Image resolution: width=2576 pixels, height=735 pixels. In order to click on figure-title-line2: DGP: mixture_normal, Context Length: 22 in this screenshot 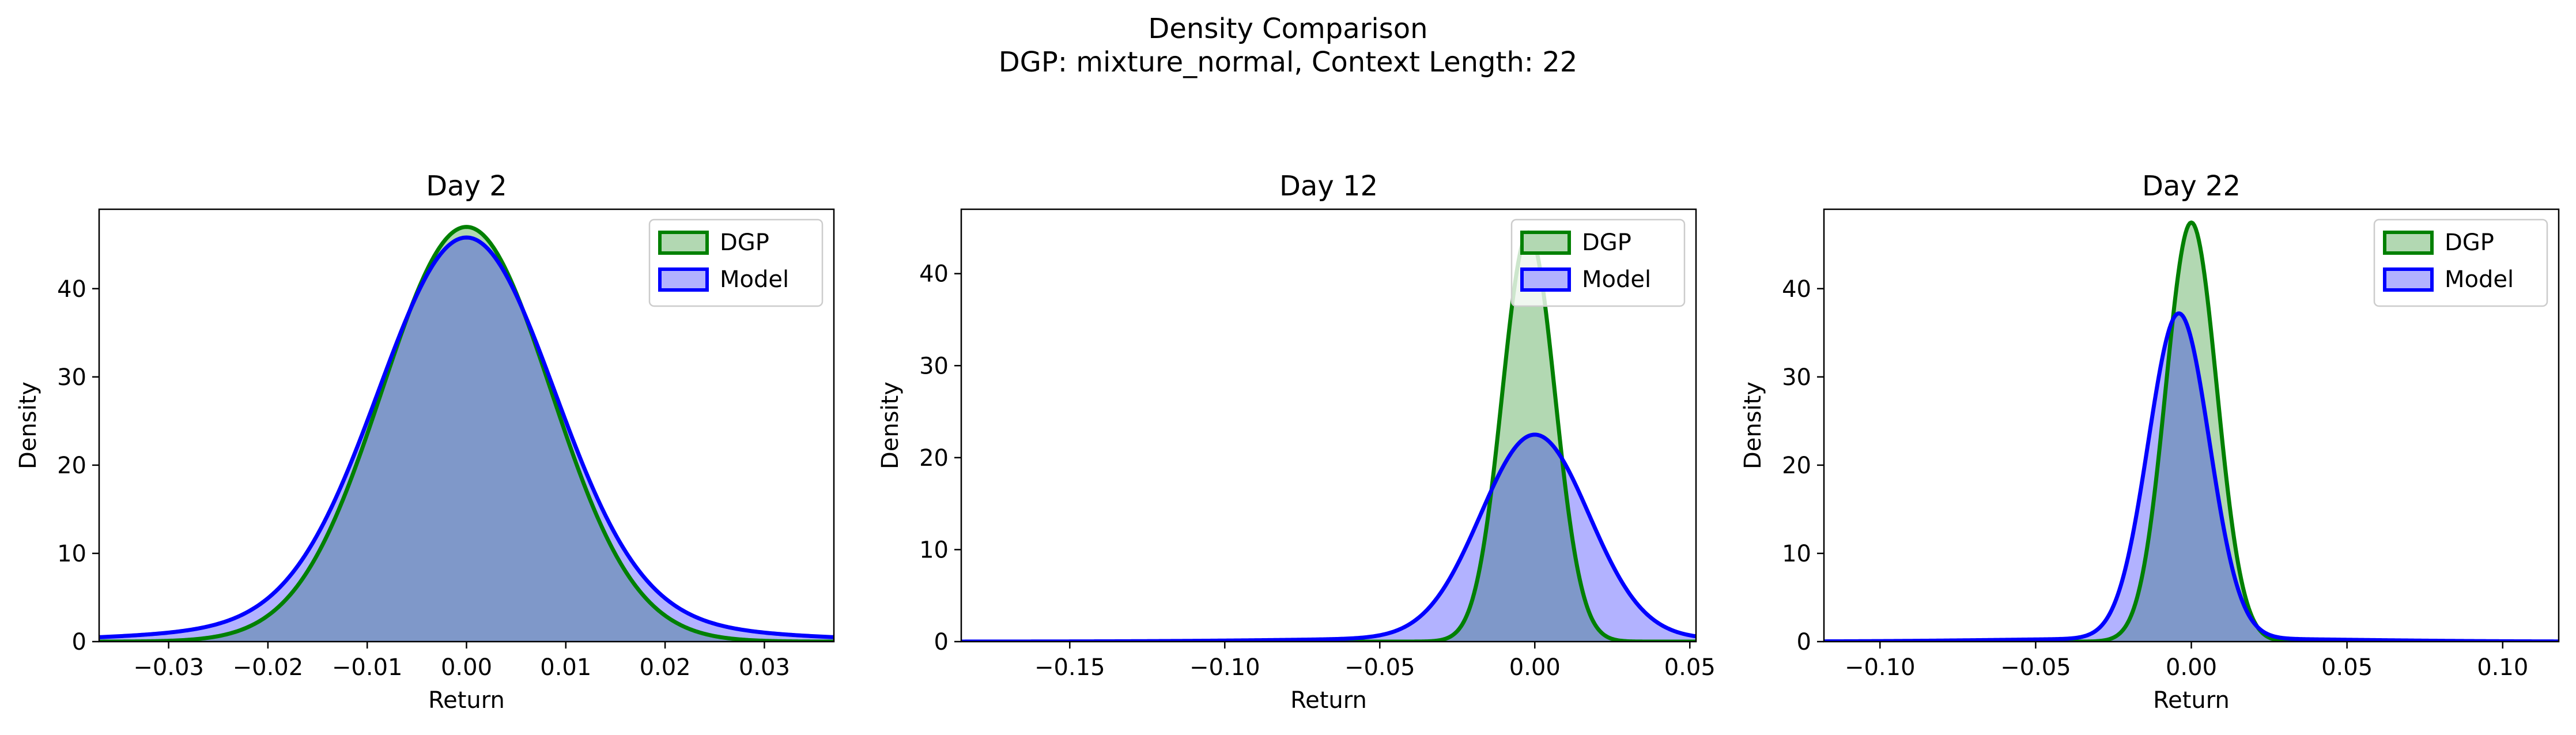, I will do `click(1288, 62)`.